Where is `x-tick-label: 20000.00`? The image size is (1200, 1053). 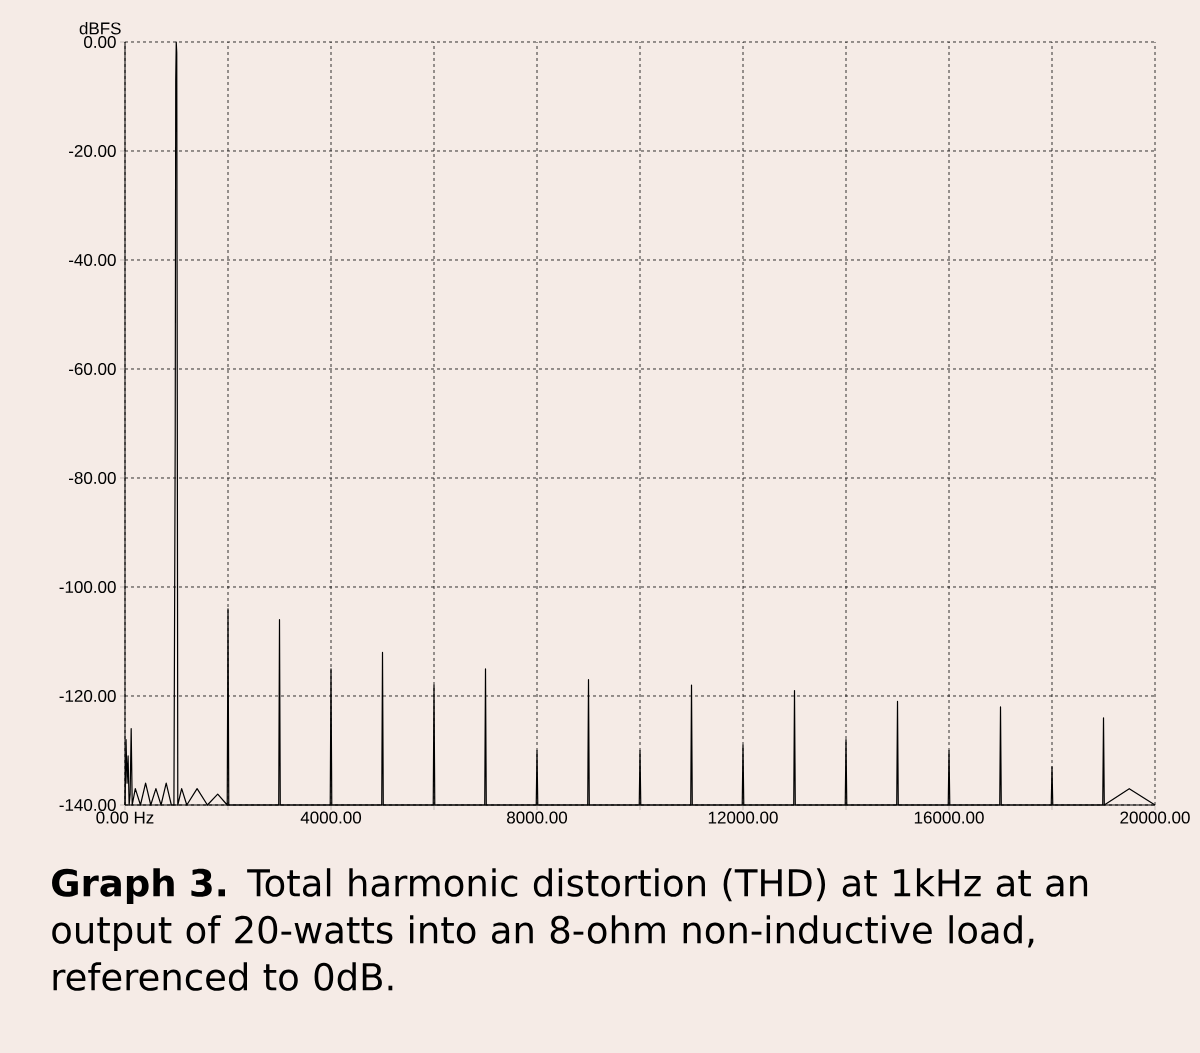
x-tick-label: 20000.00 is located at coordinates (1155, 817).